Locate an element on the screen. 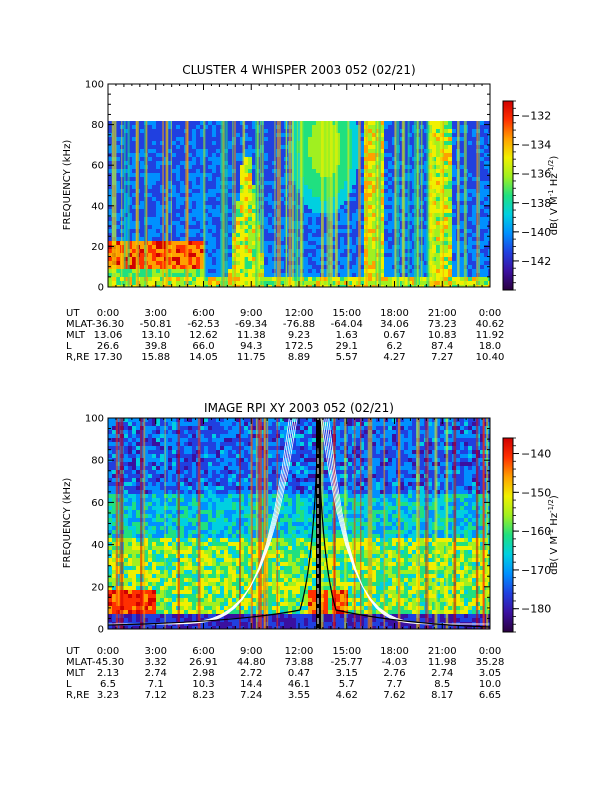 This screenshot has height=800, width=600. orbit-row-label: UT is located at coordinates (73, 313).